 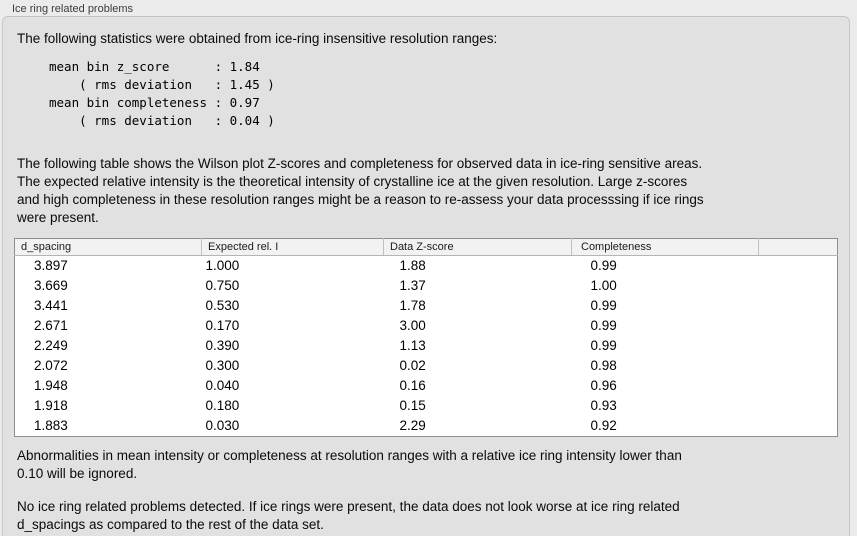 What do you see at coordinates (603, 385) in the screenshot?
I see `table-cell: 0.96` at bounding box center [603, 385].